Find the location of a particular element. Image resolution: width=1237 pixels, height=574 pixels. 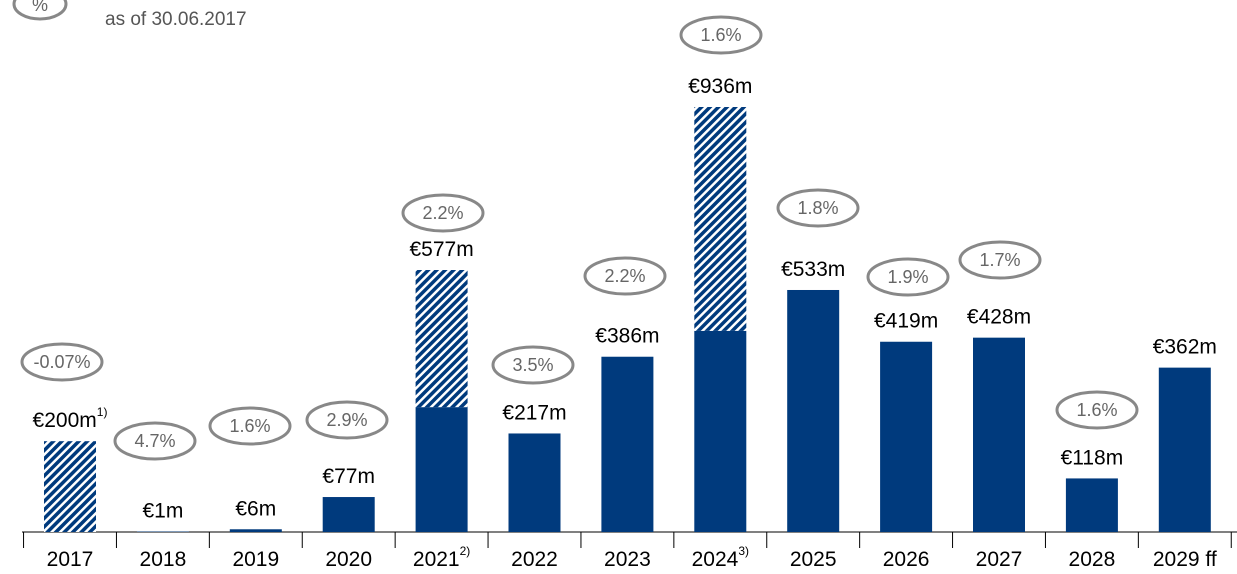

total-label-text: €577m is located at coordinates (441, 249).